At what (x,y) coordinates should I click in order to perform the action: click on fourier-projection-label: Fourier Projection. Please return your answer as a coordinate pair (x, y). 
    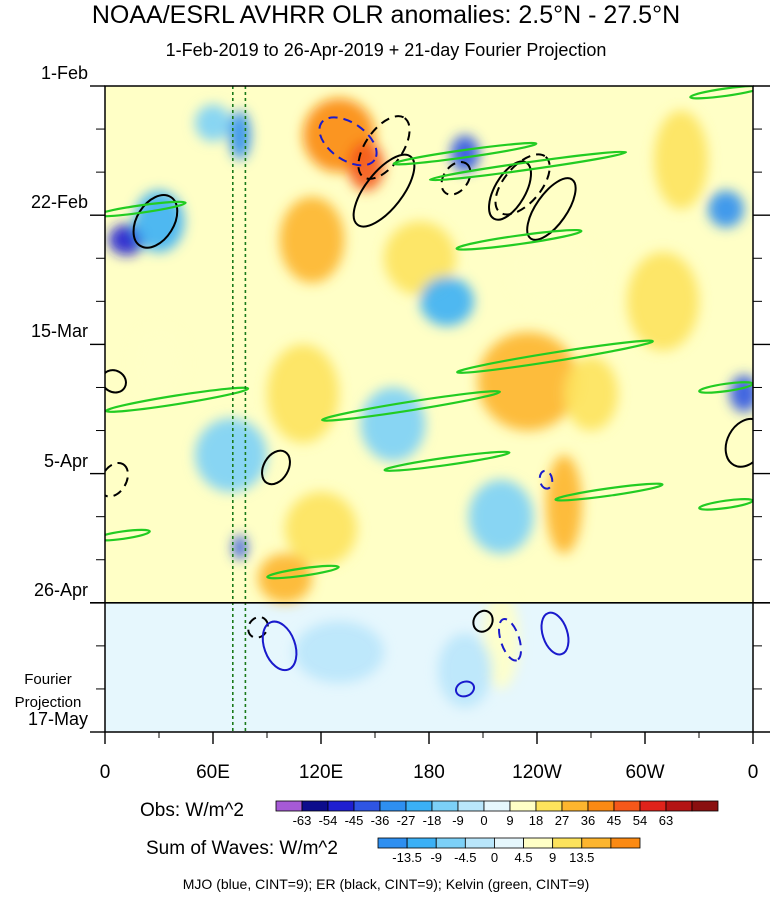
    Looking at the image, I should click on (48, 691).